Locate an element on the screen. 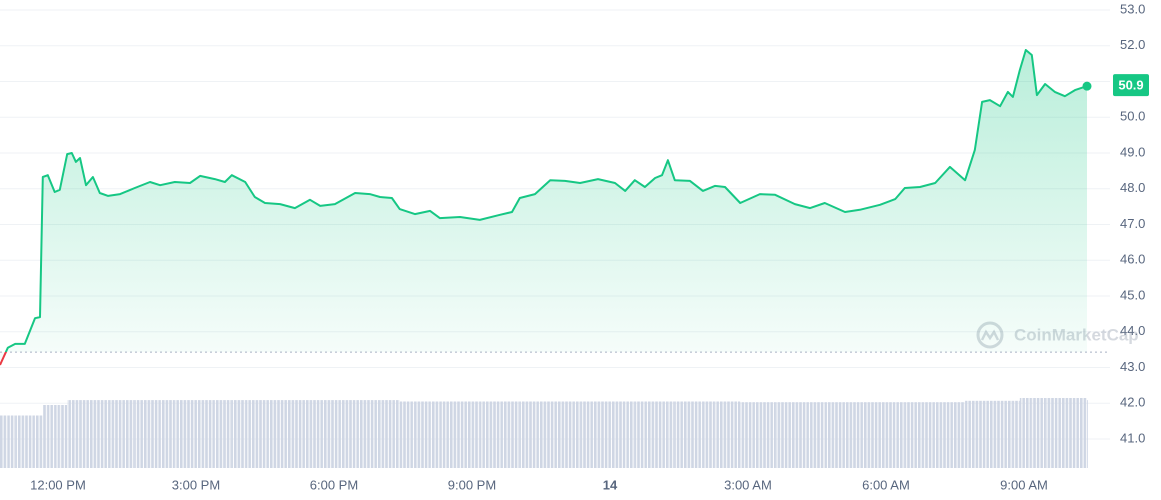  y-tick-label: 52.0 is located at coordinates (1132, 44).